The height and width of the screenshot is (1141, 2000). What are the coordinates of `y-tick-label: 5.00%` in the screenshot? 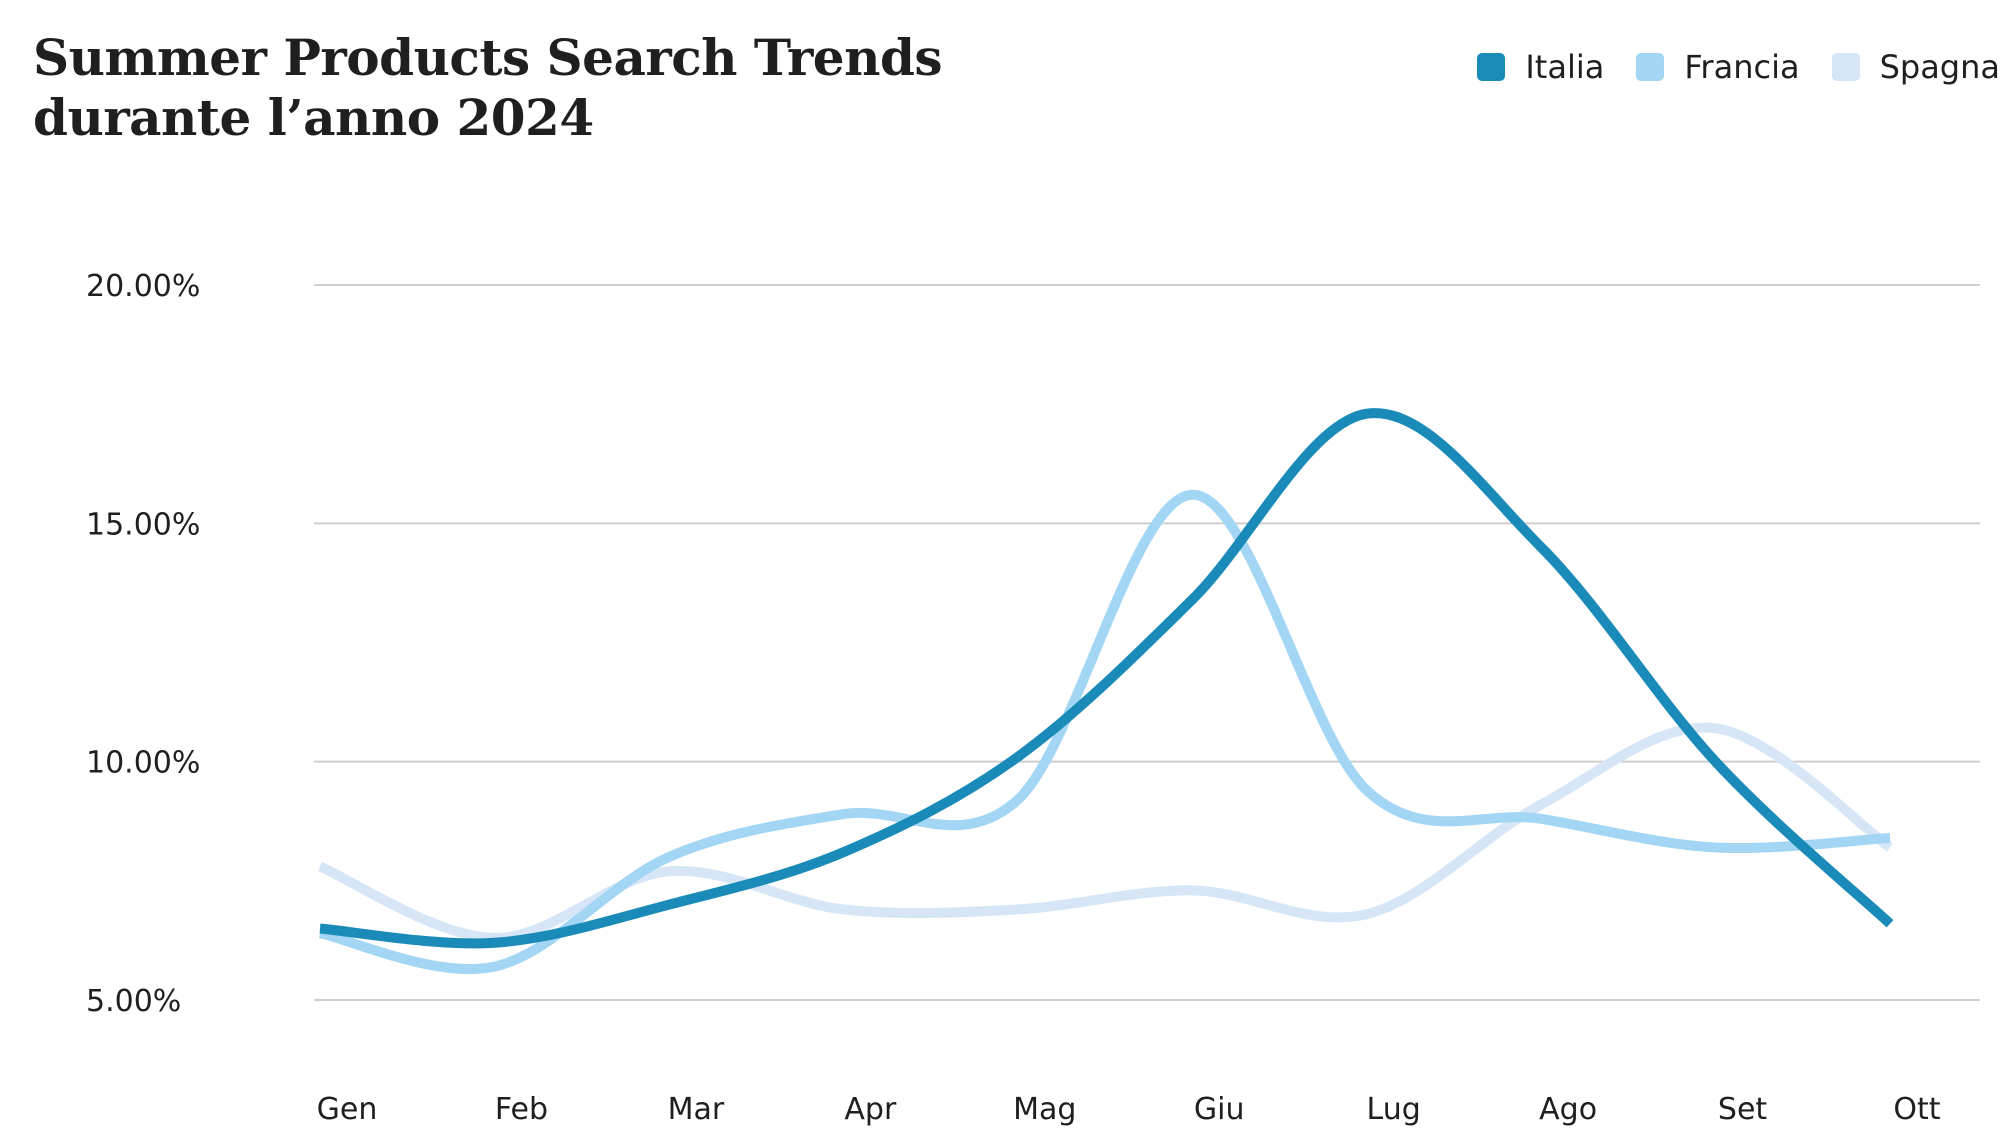 It's located at (133, 1001).